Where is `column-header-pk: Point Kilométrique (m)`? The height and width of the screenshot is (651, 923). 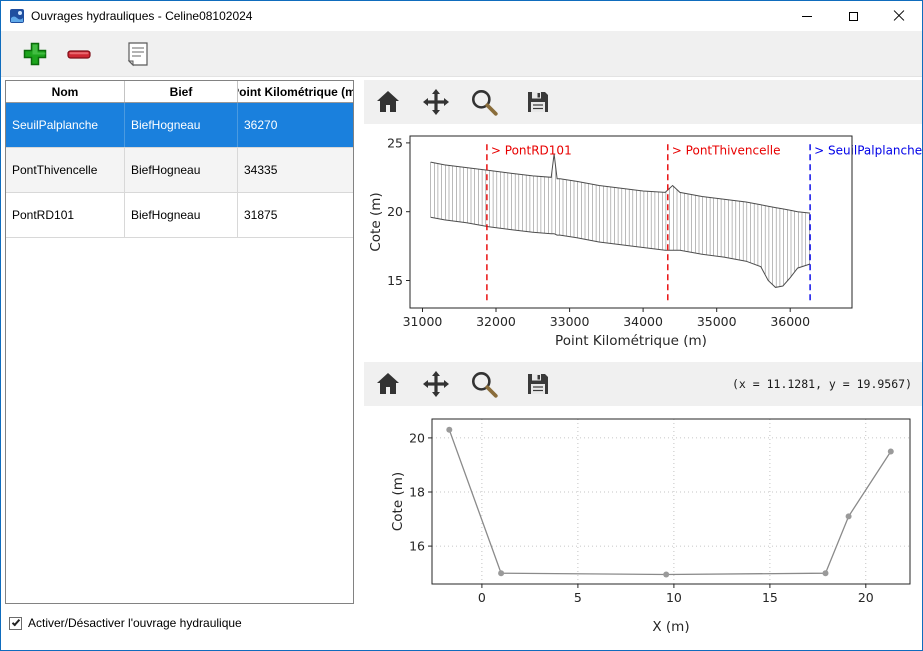
column-header-pk: Point Kilométrique (m) is located at coordinates (295, 91).